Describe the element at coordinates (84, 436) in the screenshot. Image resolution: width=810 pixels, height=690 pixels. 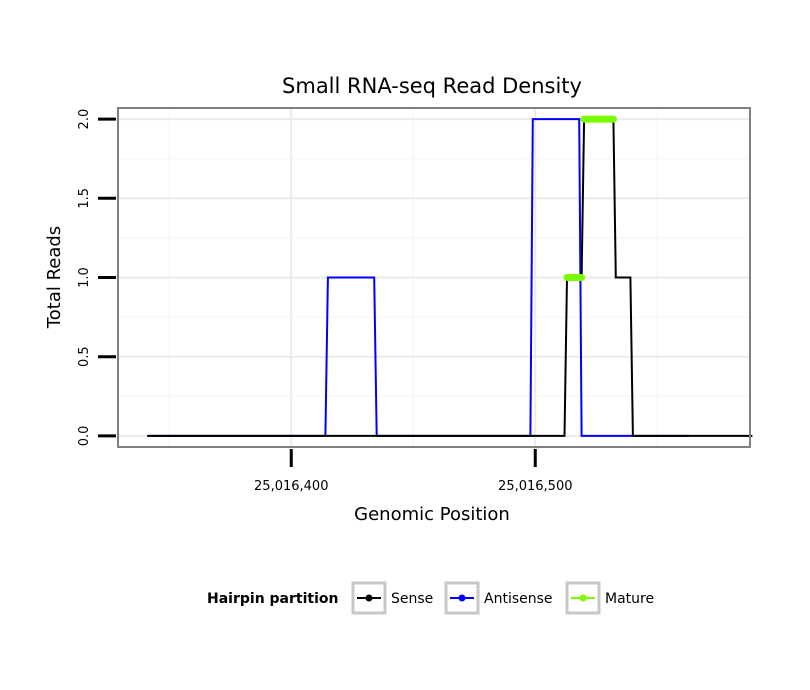
I see `y-tick-label: 0.0` at that location.